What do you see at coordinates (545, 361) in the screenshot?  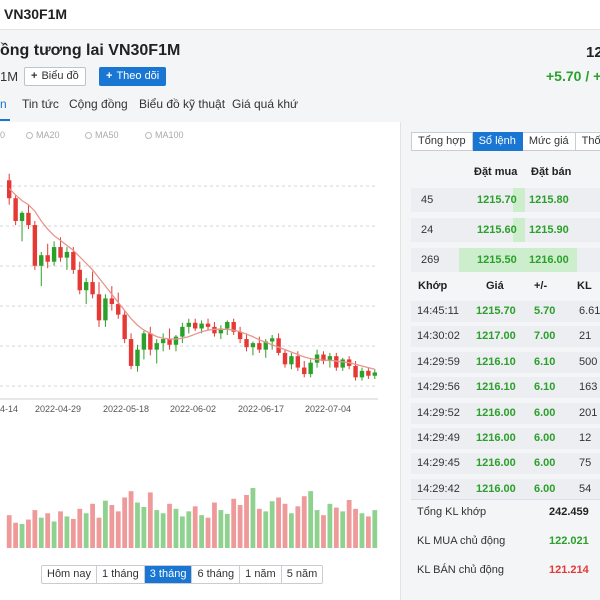 I see `trade-change: 6.10` at bounding box center [545, 361].